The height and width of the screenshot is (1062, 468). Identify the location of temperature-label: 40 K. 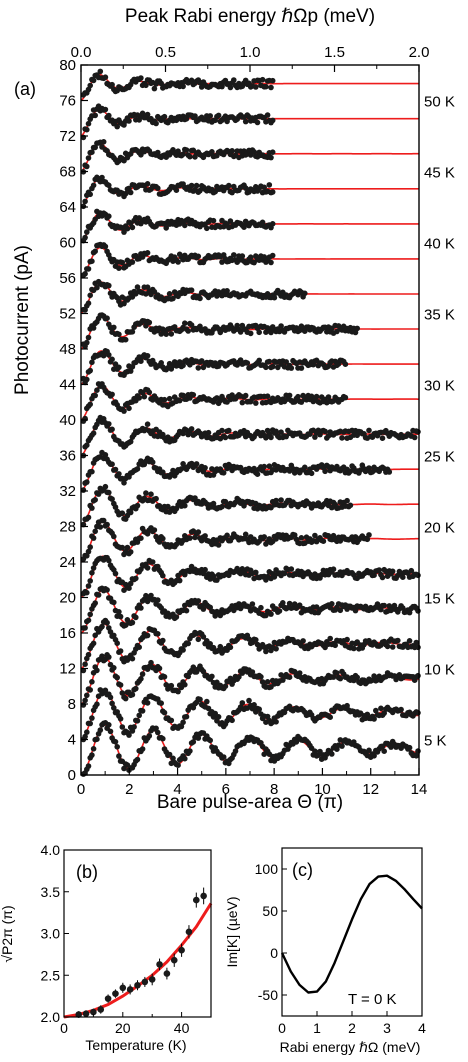
(439, 244).